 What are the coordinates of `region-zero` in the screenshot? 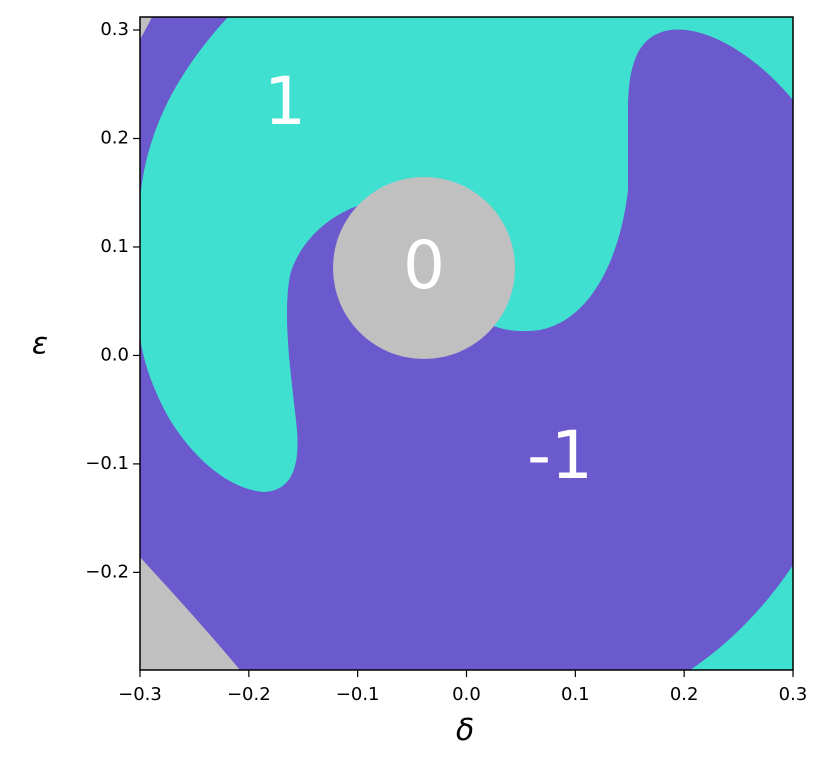 It's located at (424, 268).